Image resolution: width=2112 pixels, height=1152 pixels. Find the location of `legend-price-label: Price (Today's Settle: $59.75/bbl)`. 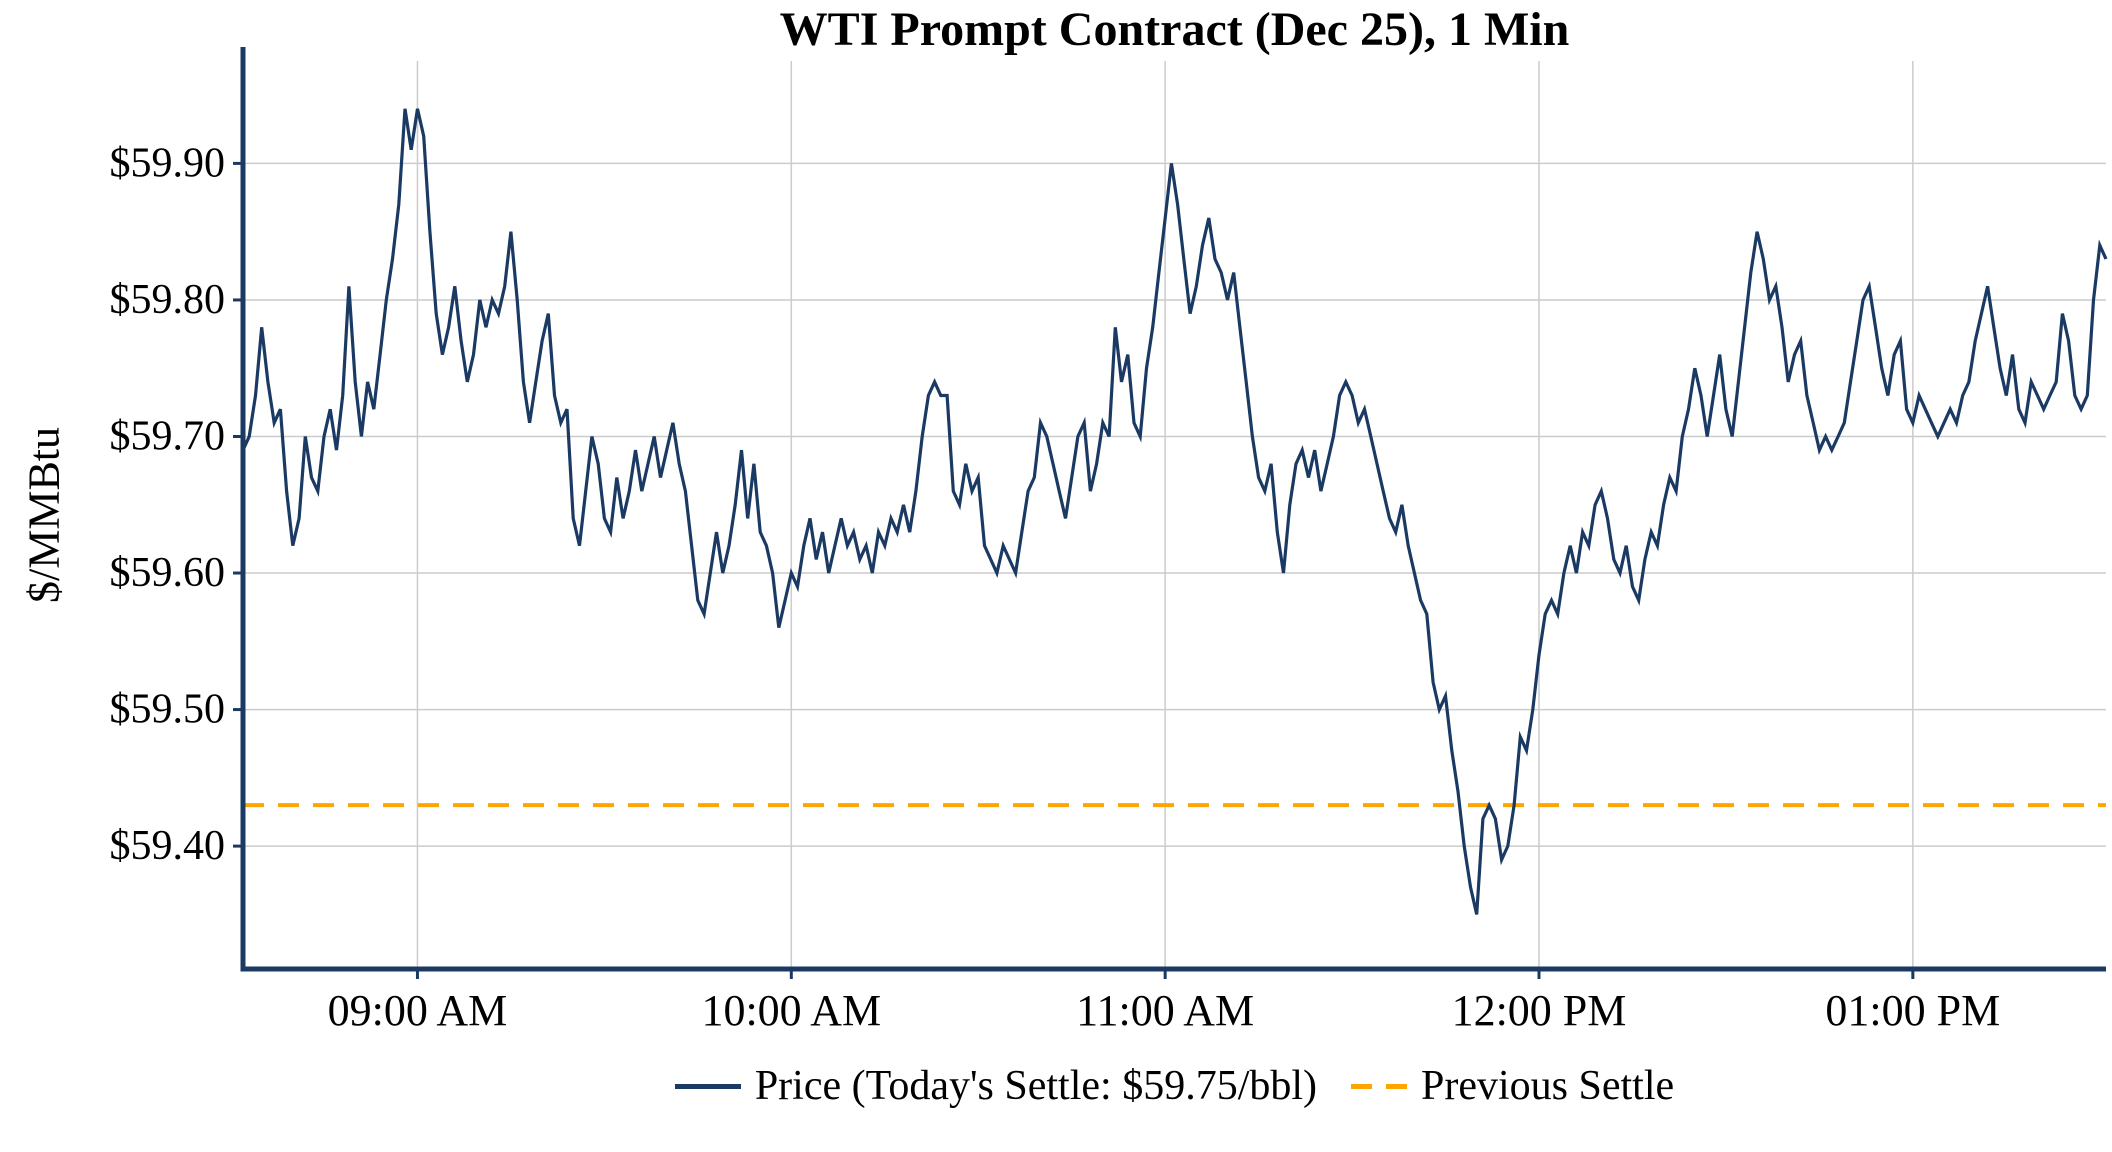

legend-price-label: Price (Today's Settle: $59.75/bbl) is located at coordinates (1036, 1086).